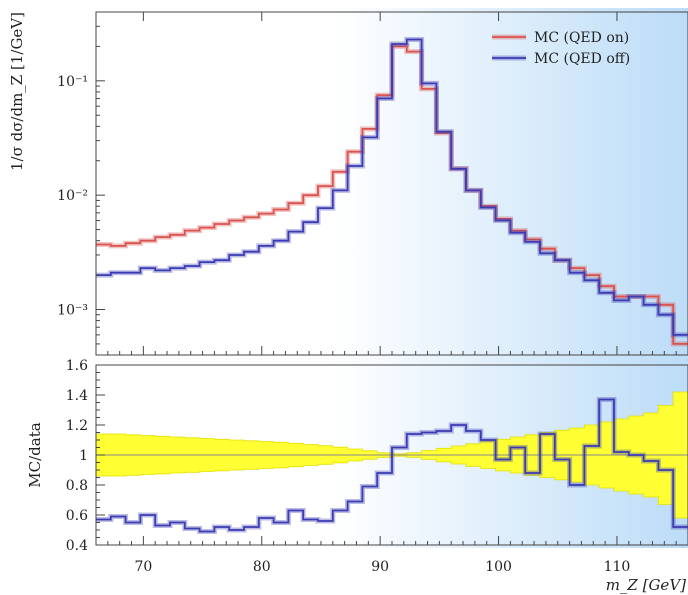  What do you see at coordinates (72, 311) in the screenshot?
I see `y-tick-label: 10⁻³` at bounding box center [72, 311].